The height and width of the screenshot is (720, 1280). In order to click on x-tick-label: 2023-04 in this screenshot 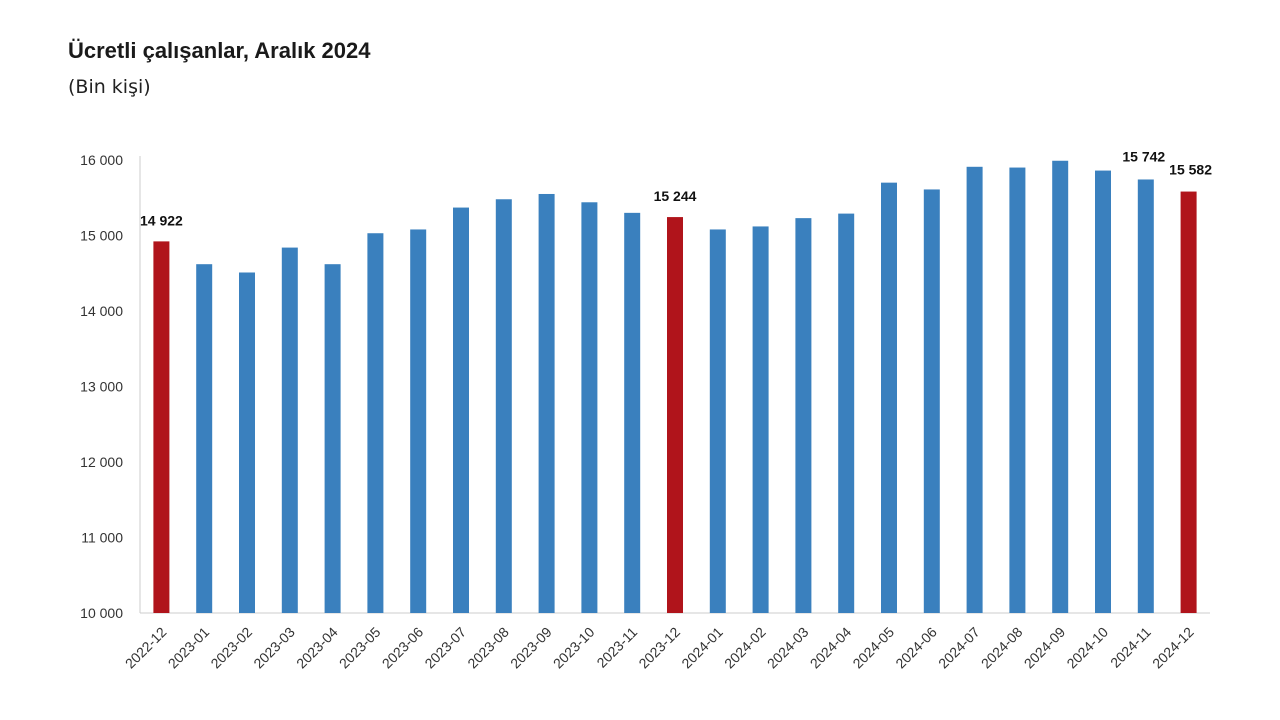, I will do `click(317, 648)`.